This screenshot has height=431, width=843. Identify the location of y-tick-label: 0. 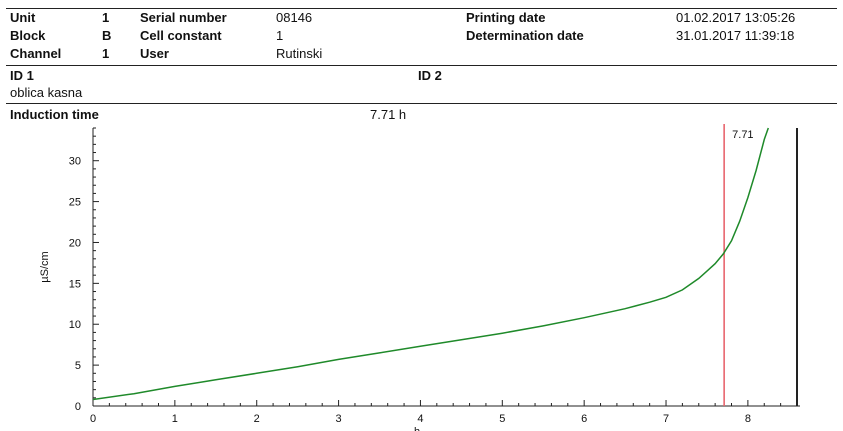
(78, 407).